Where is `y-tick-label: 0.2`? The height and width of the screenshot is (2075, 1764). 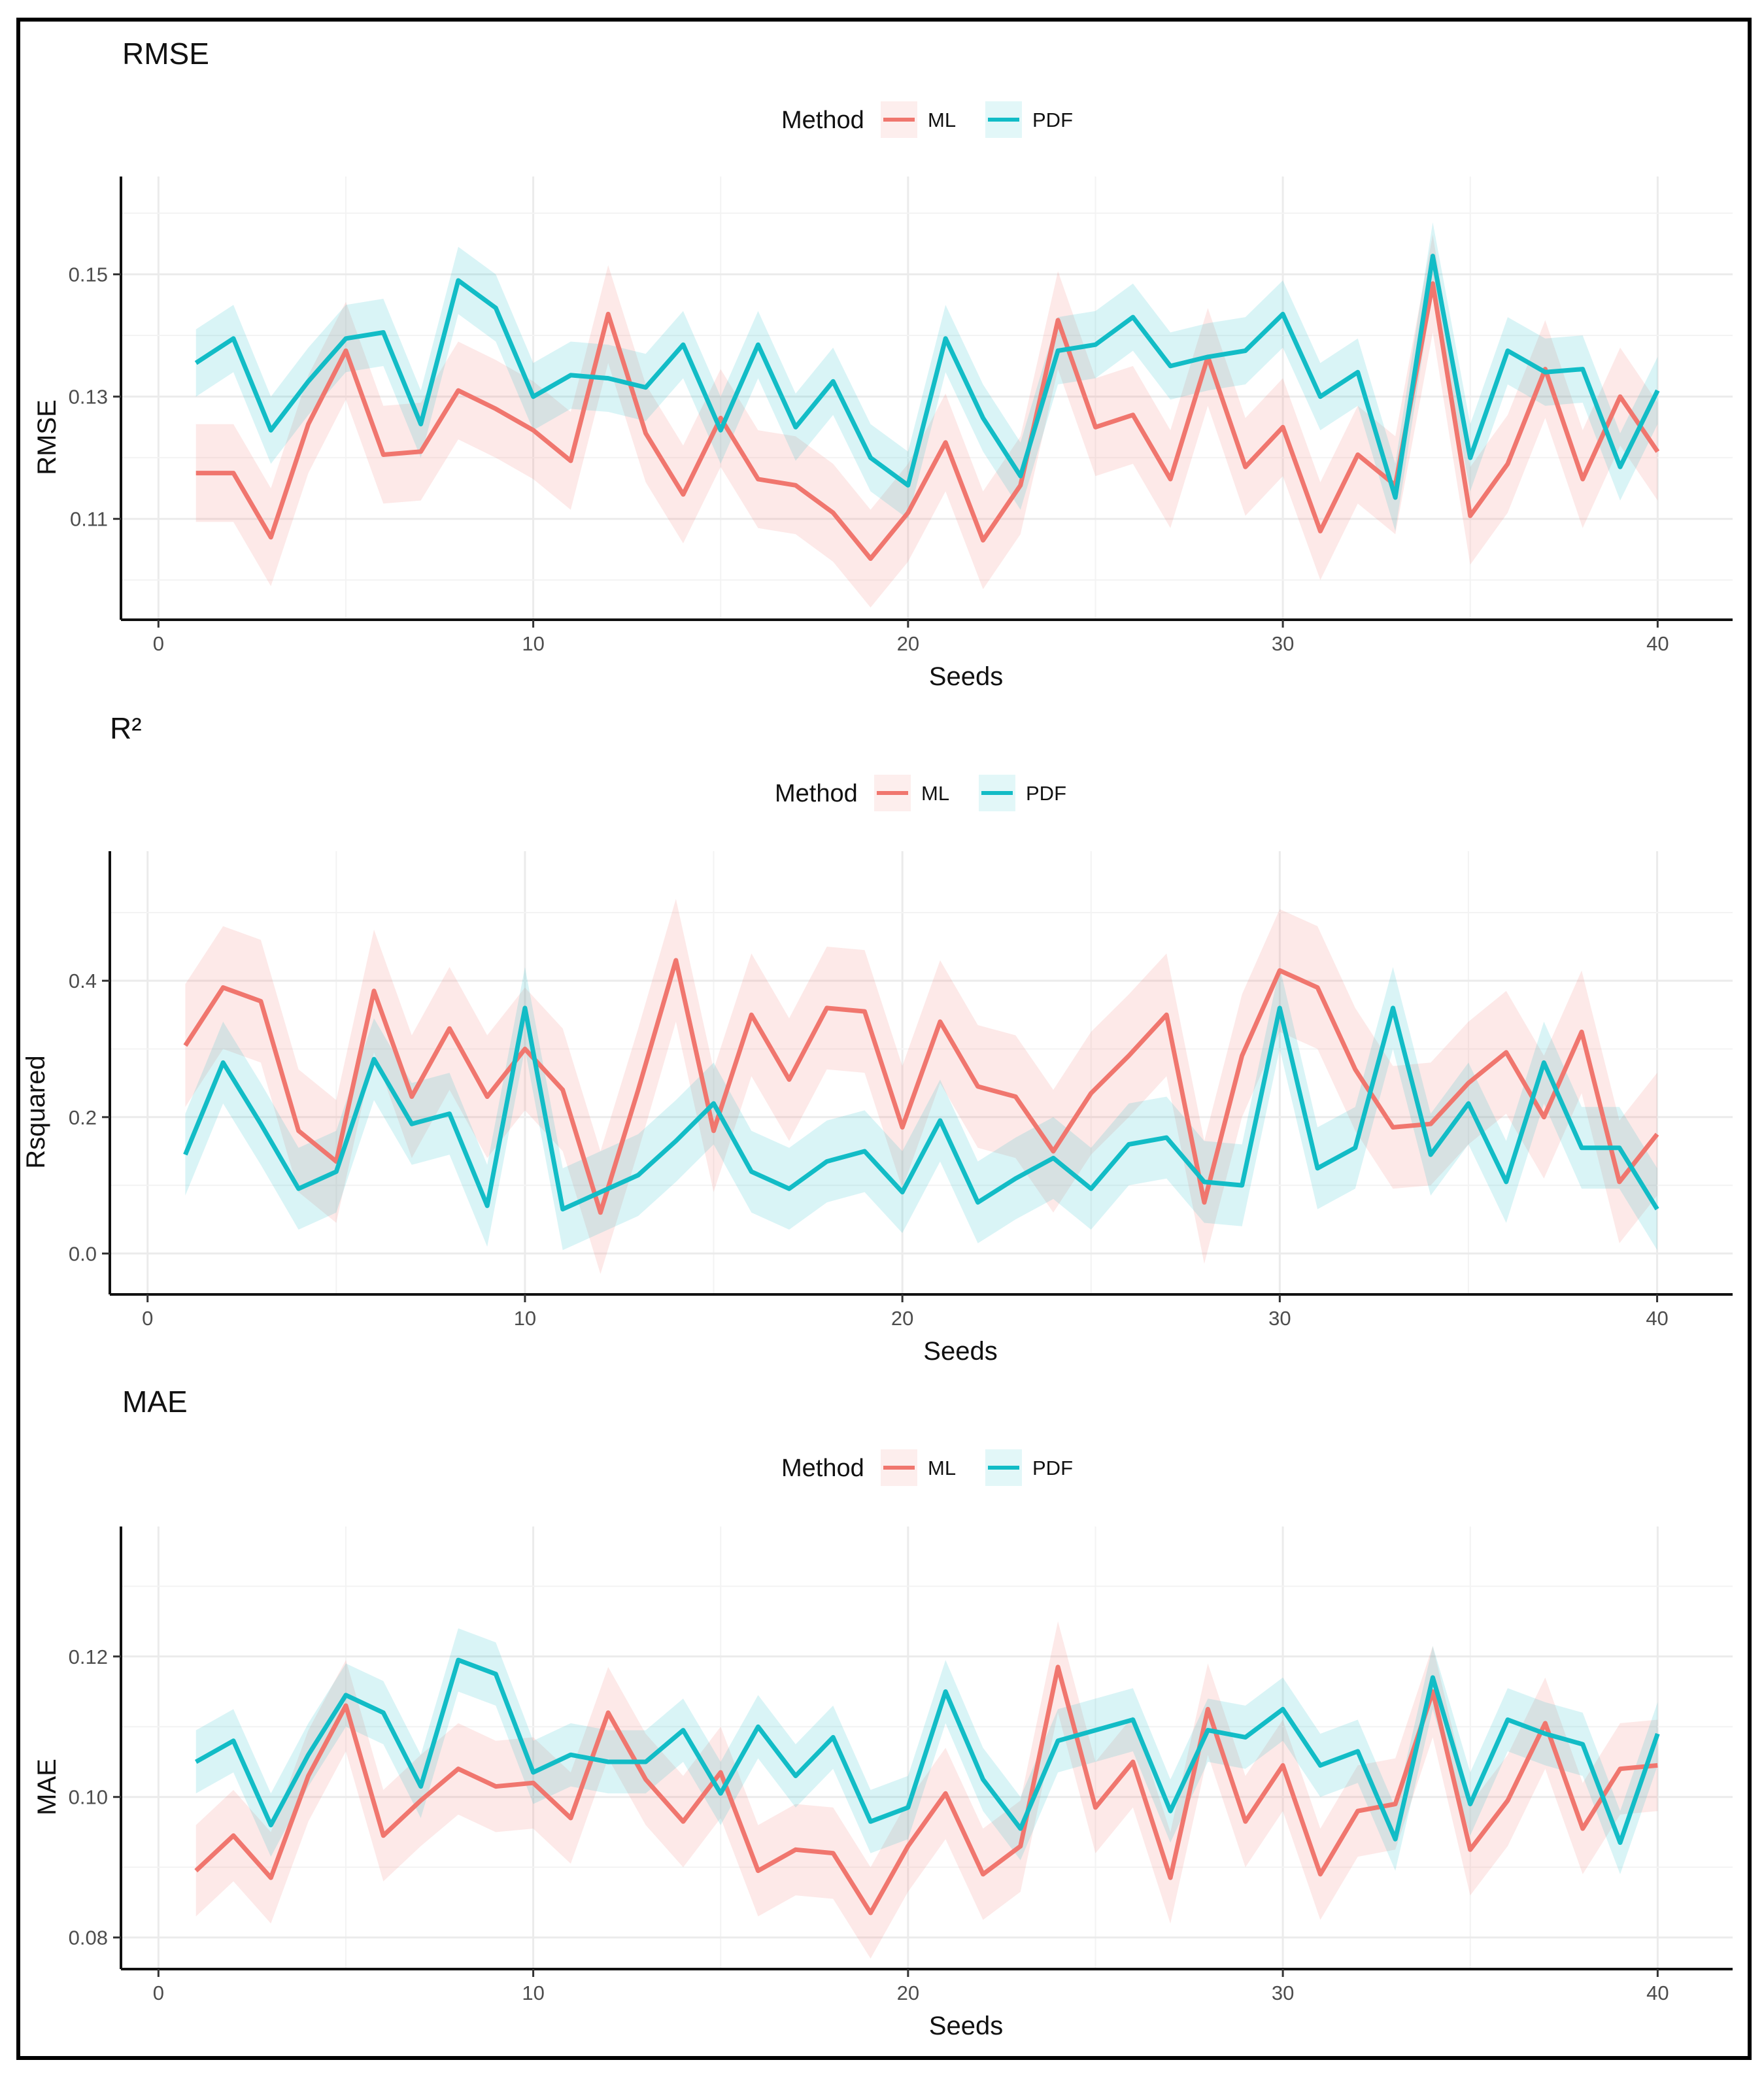
y-tick-label: 0.2 is located at coordinates (83, 1117).